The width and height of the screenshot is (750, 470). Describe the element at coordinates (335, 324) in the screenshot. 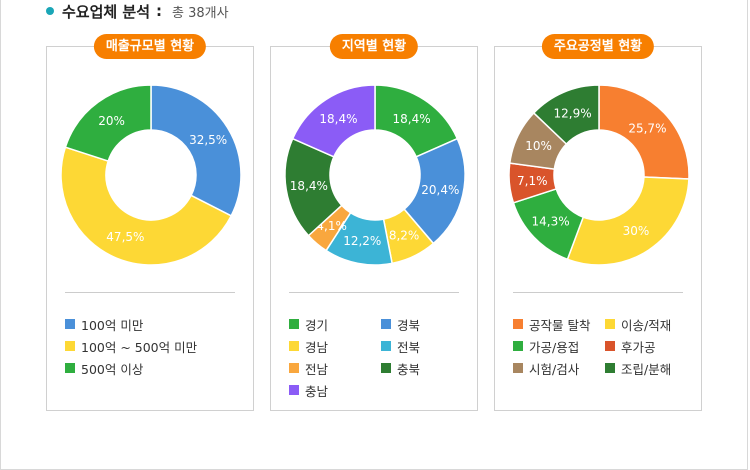

I see `legend-item: 경기` at that location.